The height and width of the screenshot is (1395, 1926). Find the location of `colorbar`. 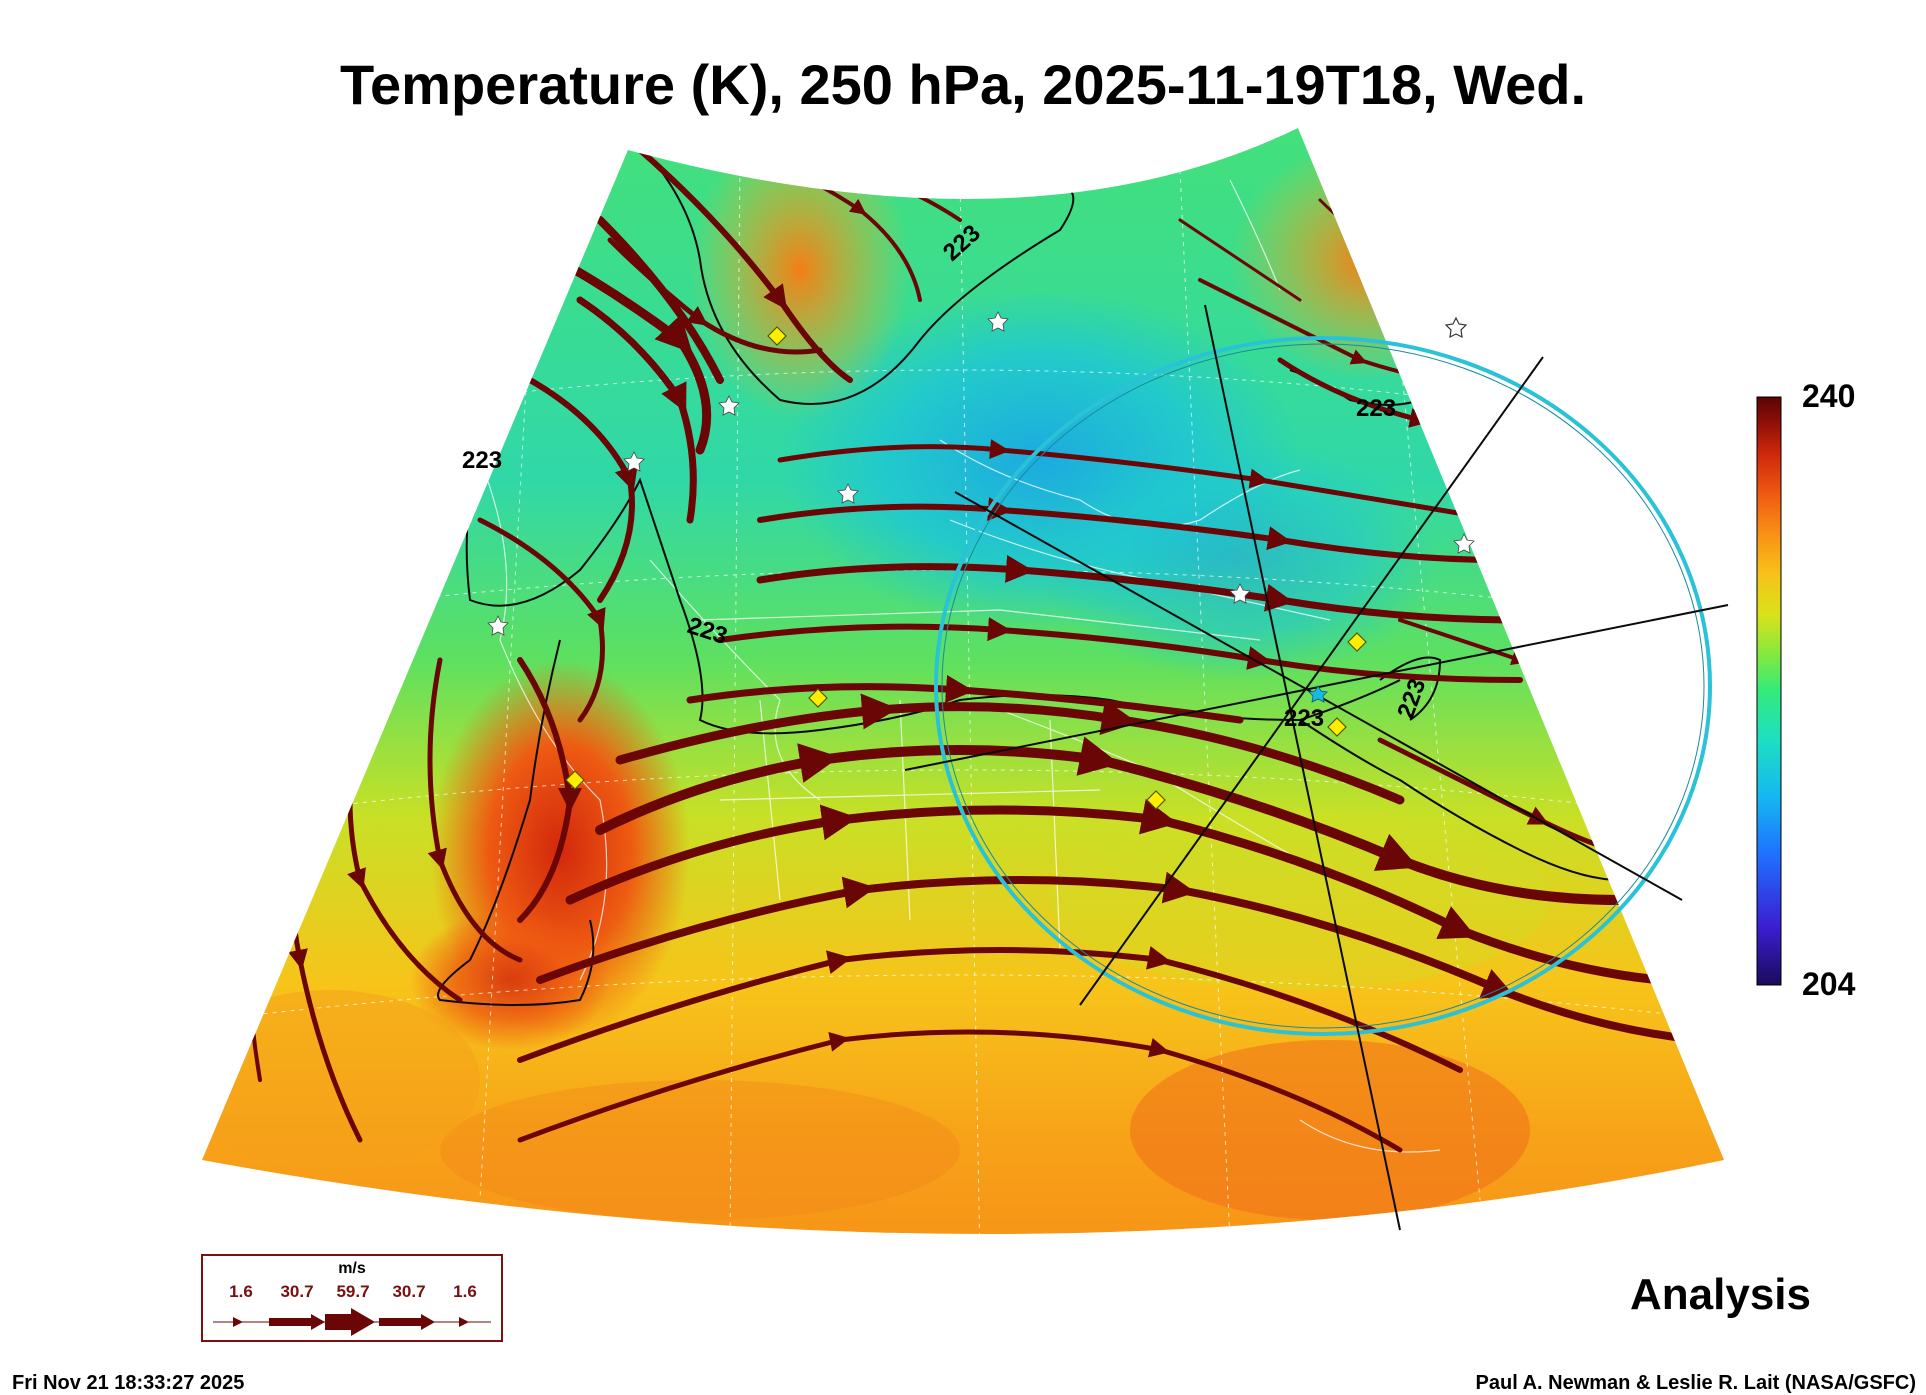

colorbar is located at coordinates (1769, 691).